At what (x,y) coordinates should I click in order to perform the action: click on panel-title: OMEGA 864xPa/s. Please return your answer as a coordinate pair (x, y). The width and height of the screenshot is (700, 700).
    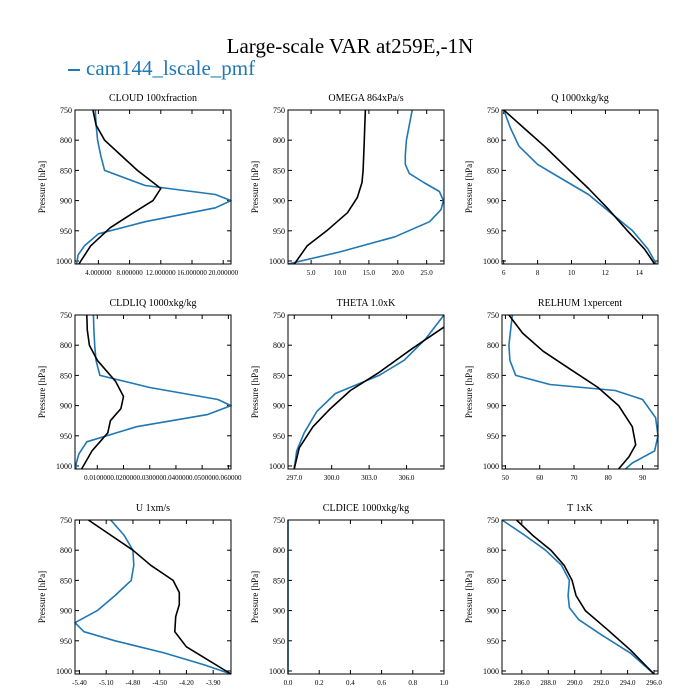
    Looking at the image, I should click on (365, 98).